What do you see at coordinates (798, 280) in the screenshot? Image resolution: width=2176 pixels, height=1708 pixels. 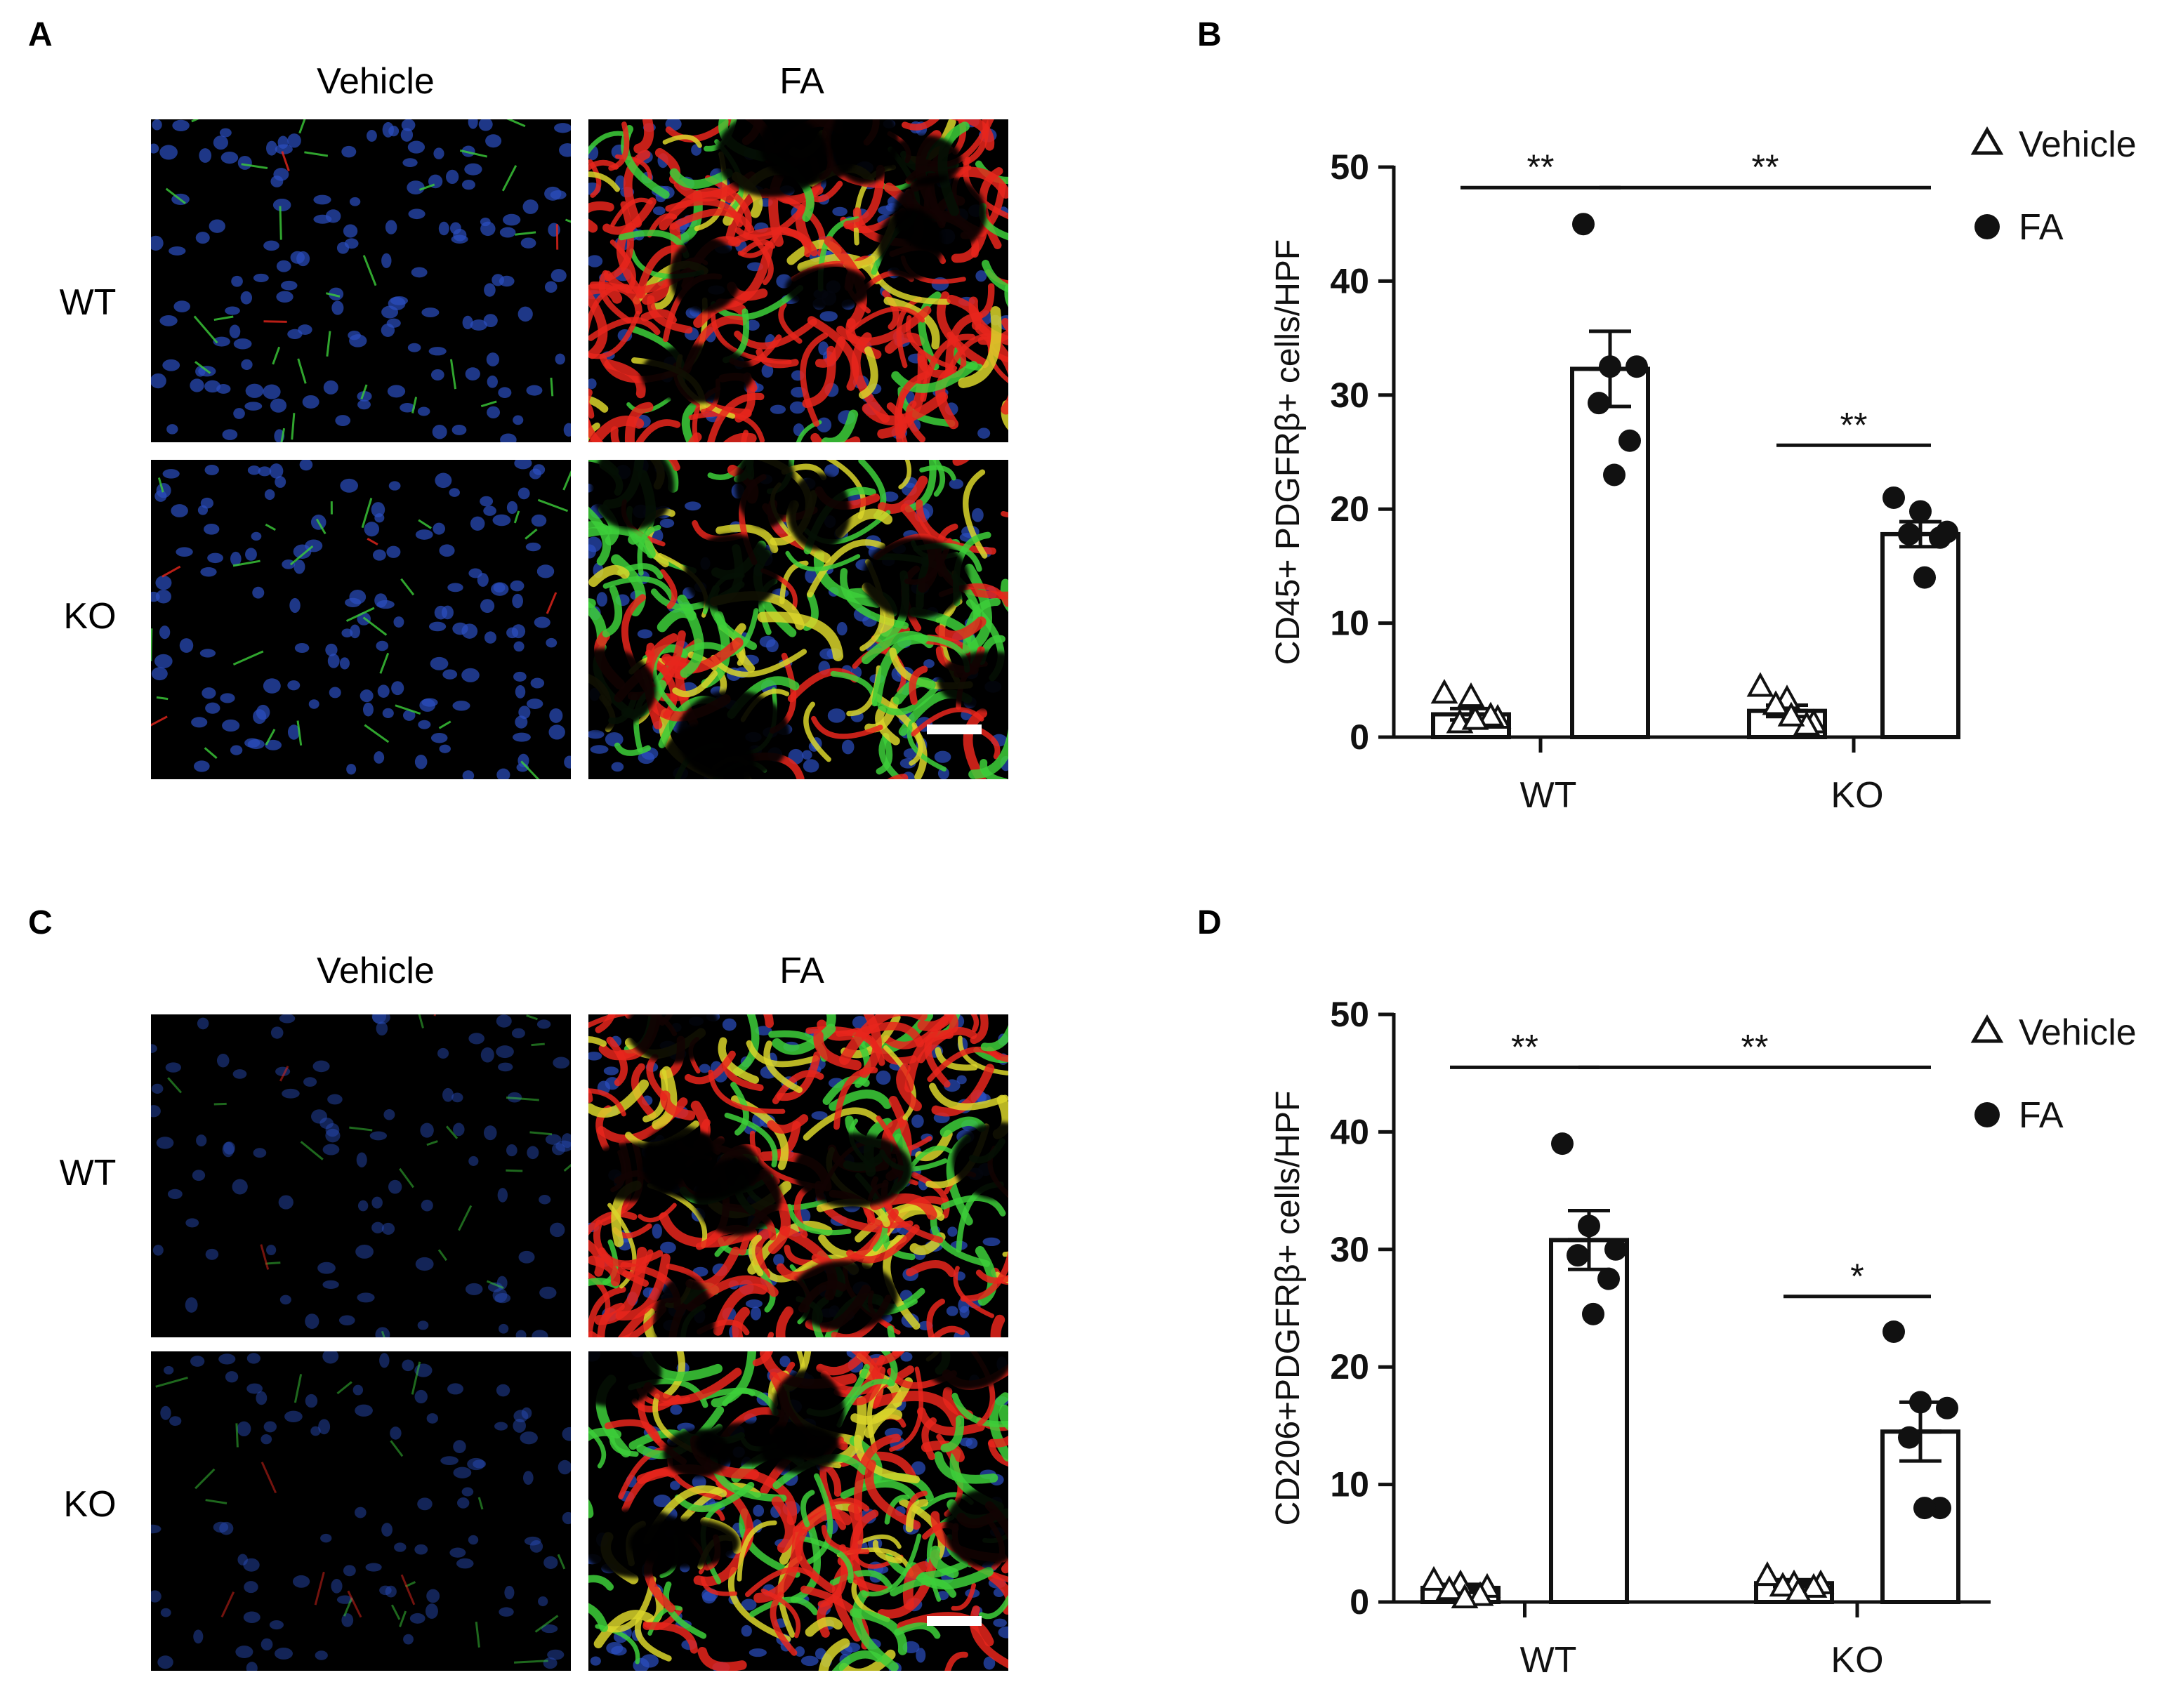 I see `micrograph-a-wt-fa` at bounding box center [798, 280].